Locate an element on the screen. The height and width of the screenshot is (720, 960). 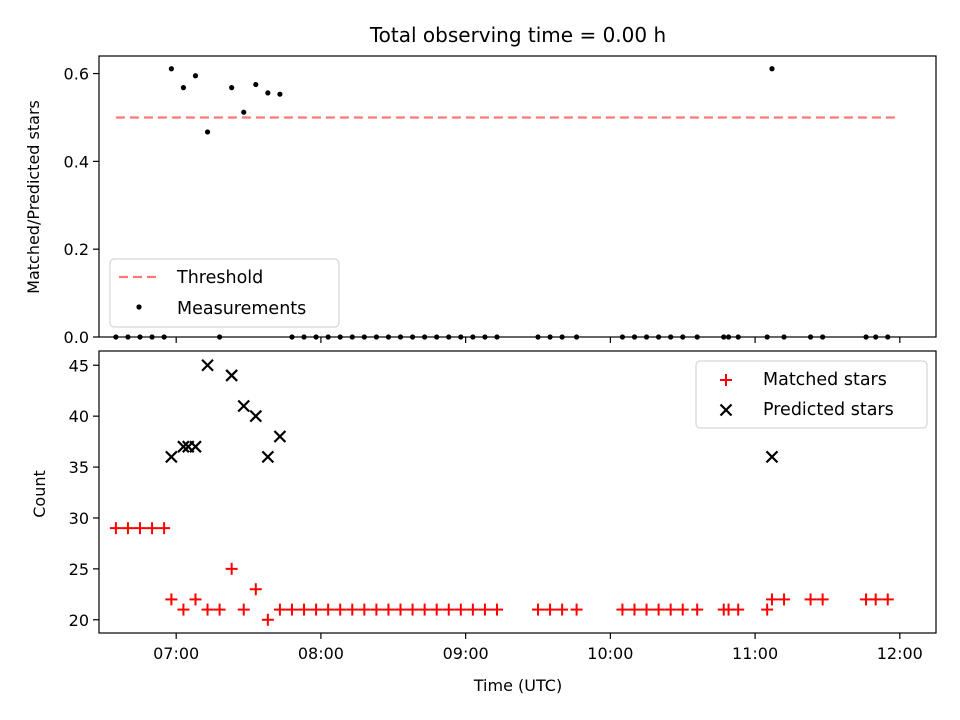
x-tick-label: 08:00 is located at coordinates (321, 653).